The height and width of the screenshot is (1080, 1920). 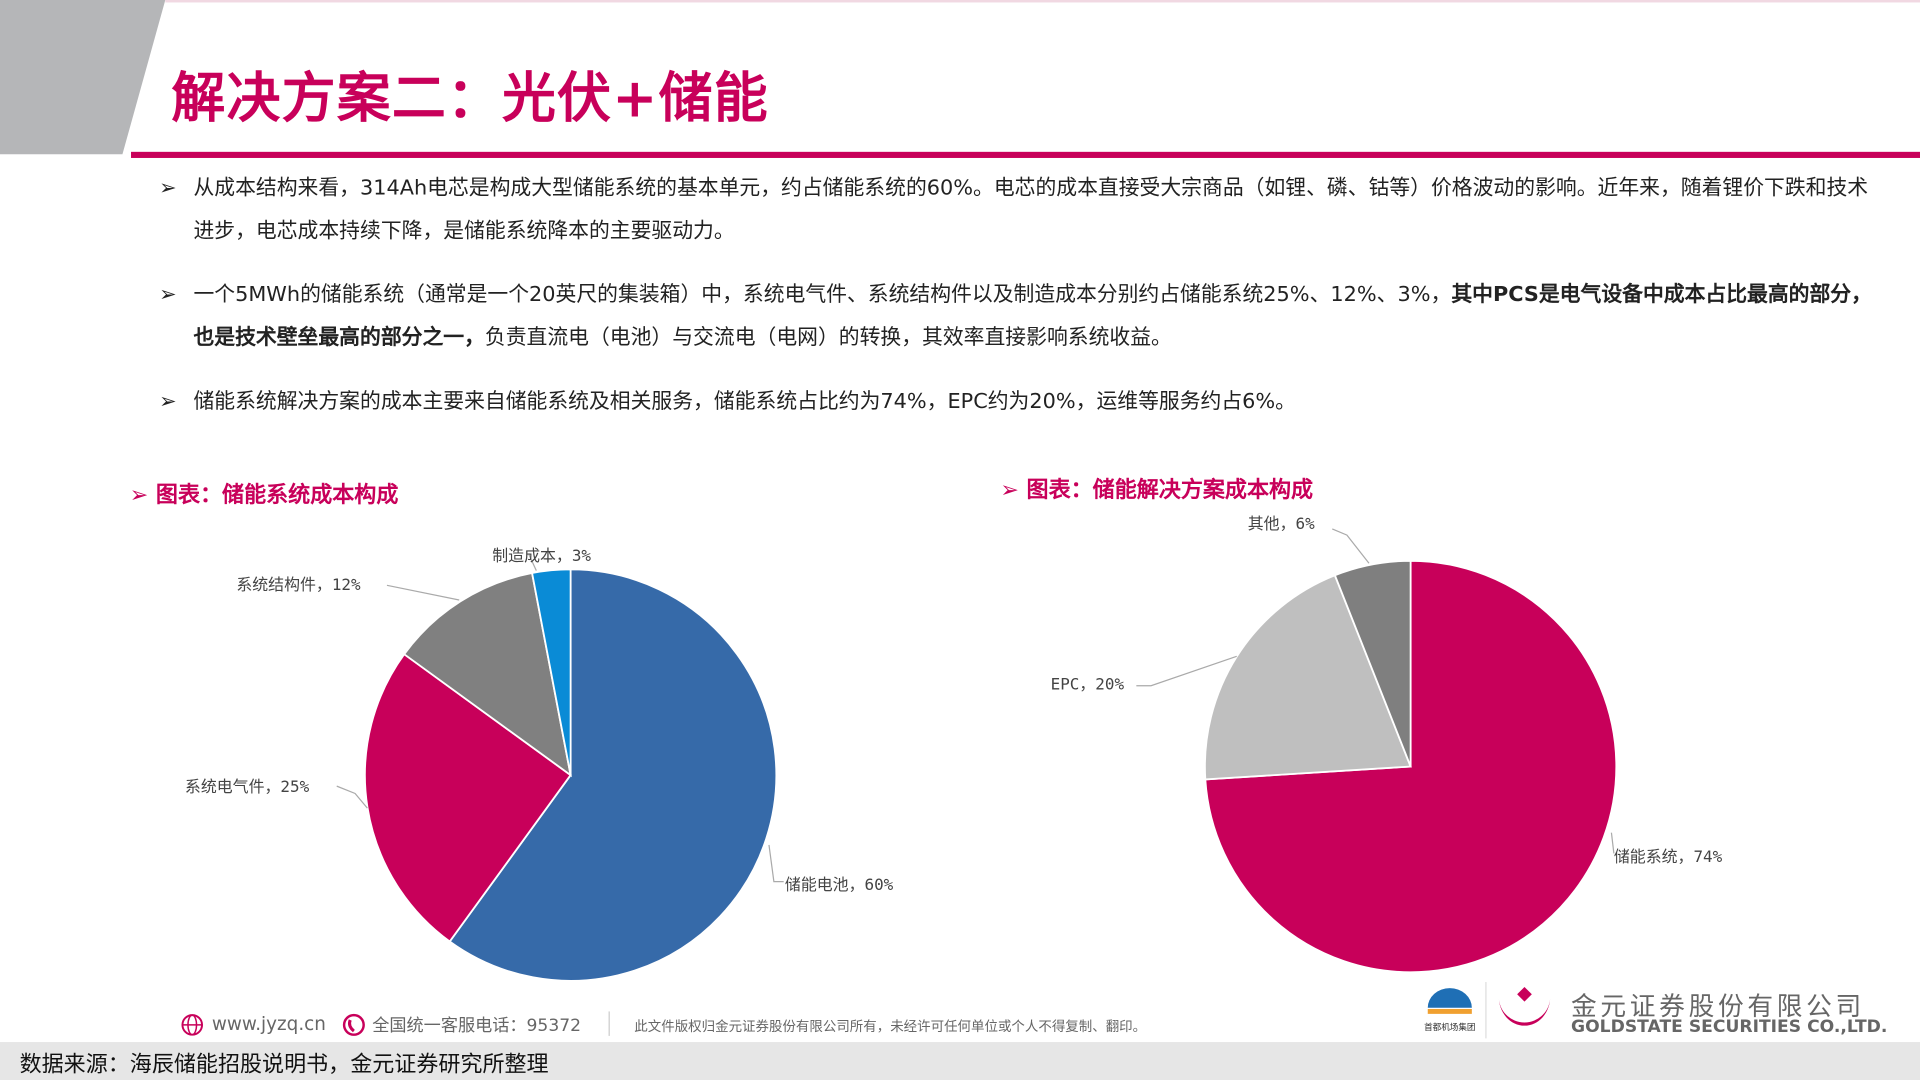 I want to click on pie1-label-battery: 储能电池，60%, so click(x=839, y=886).